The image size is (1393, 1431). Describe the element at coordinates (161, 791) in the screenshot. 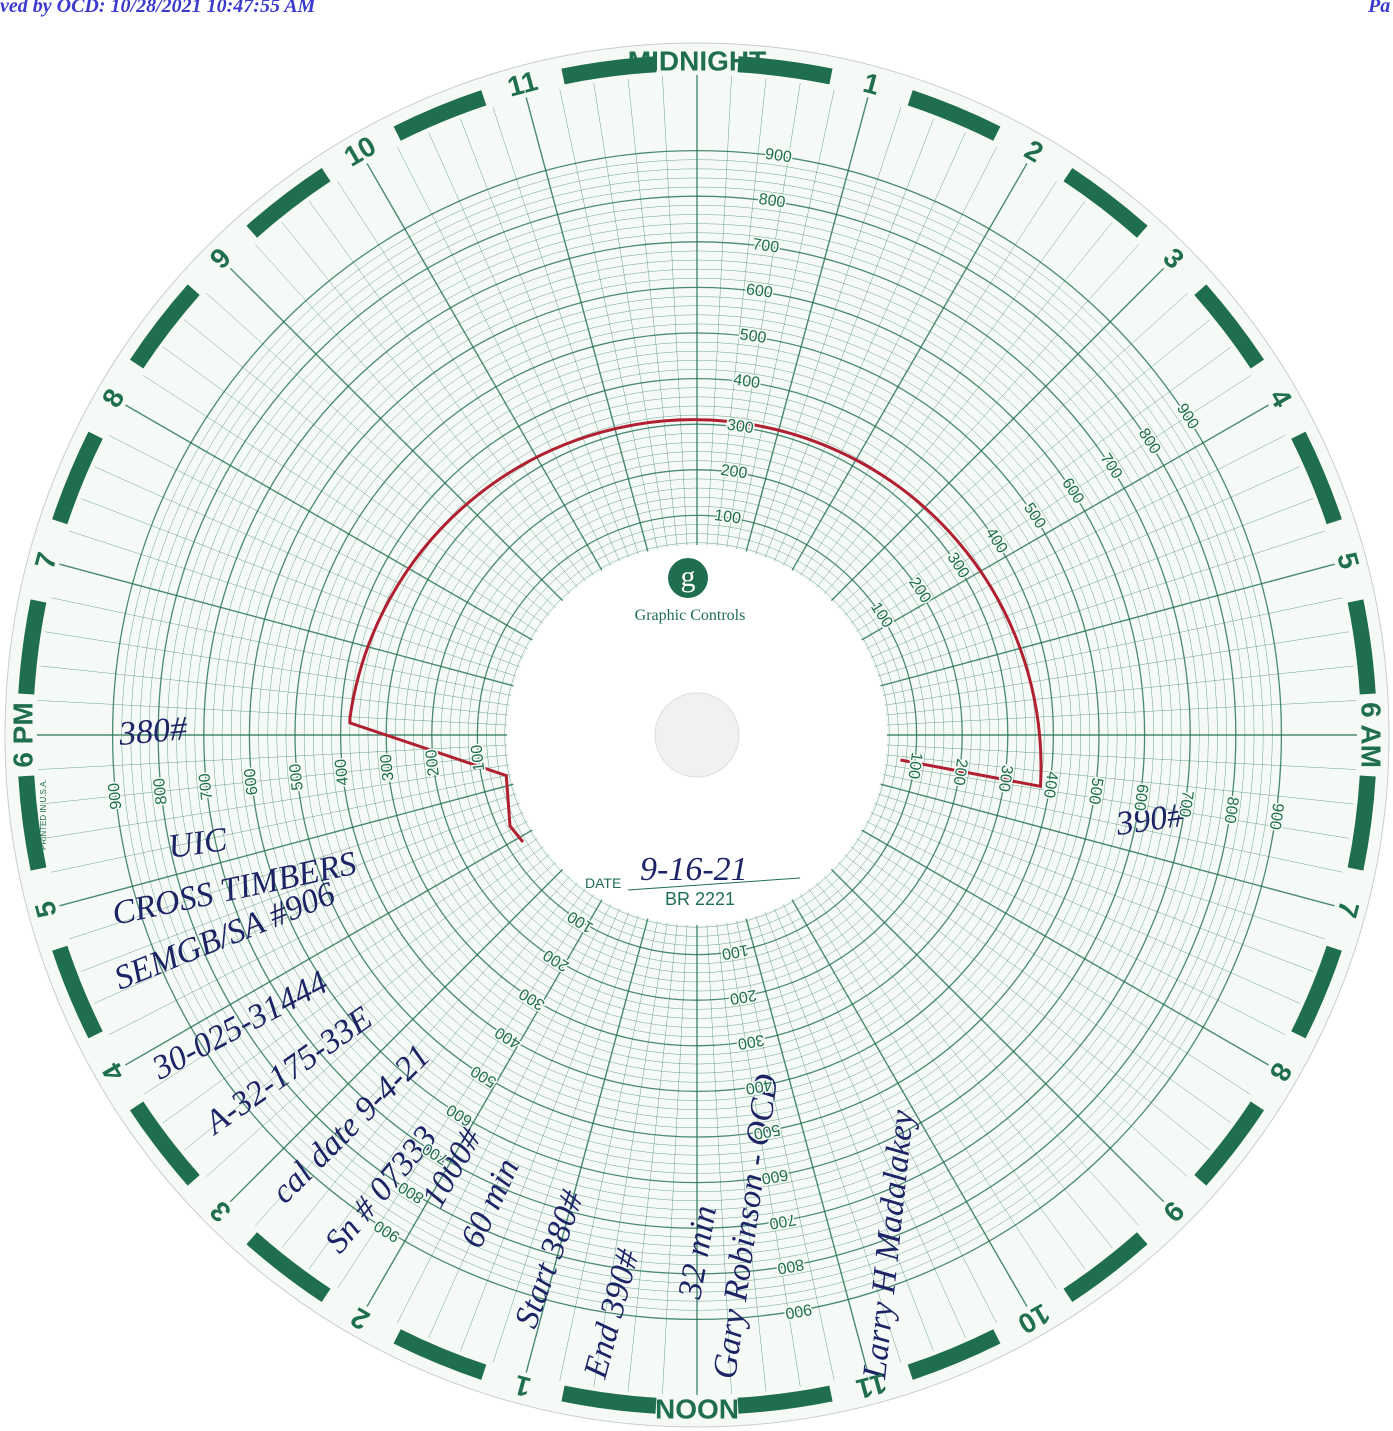

I see `scale-label: 800` at that location.